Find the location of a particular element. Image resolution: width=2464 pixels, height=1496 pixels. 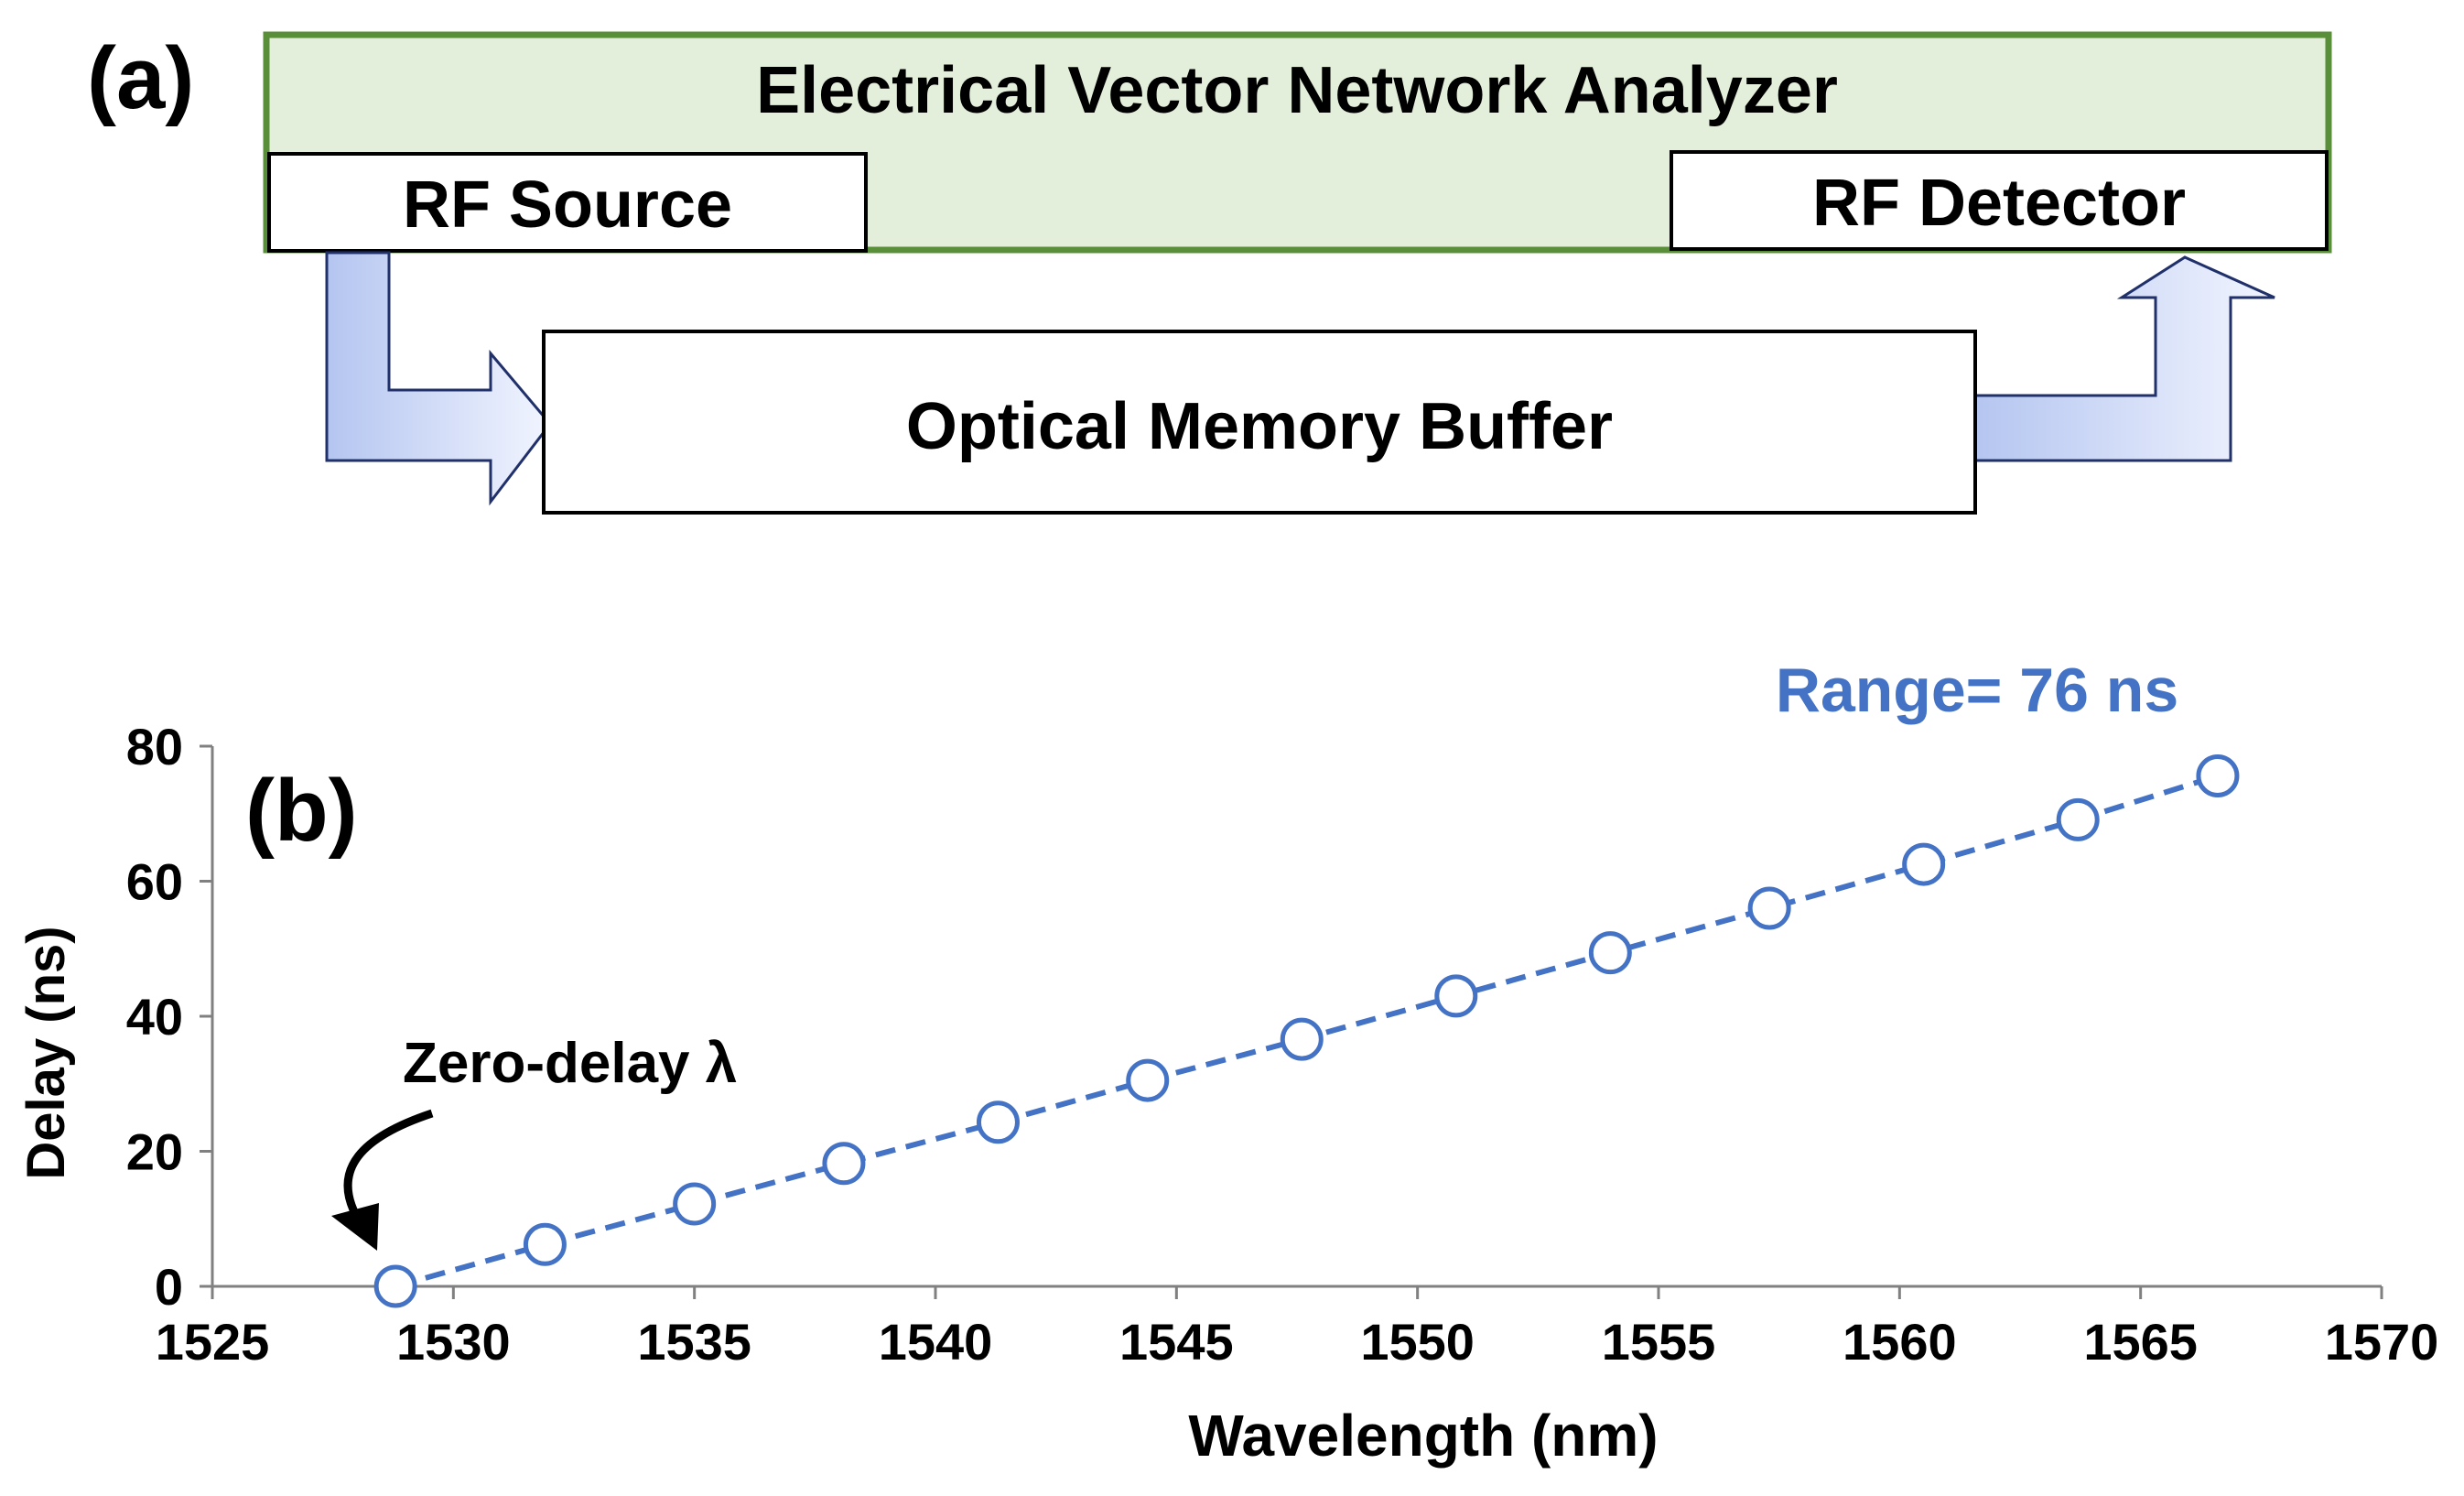

optical-memory-buffer-label: Optical Memory Buffer is located at coordinates (1259, 427).